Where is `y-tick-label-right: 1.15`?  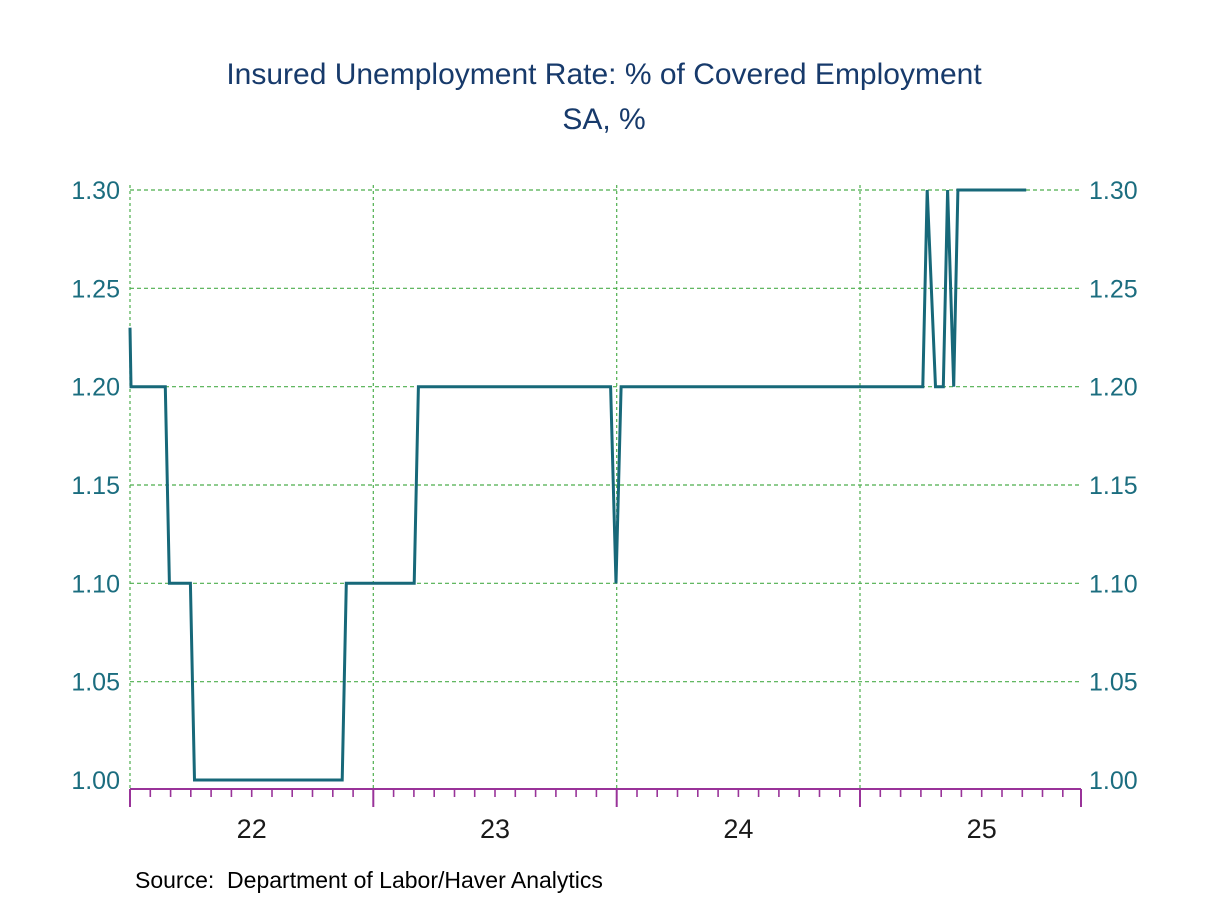 y-tick-label-right: 1.15 is located at coordinates (1113, 486).